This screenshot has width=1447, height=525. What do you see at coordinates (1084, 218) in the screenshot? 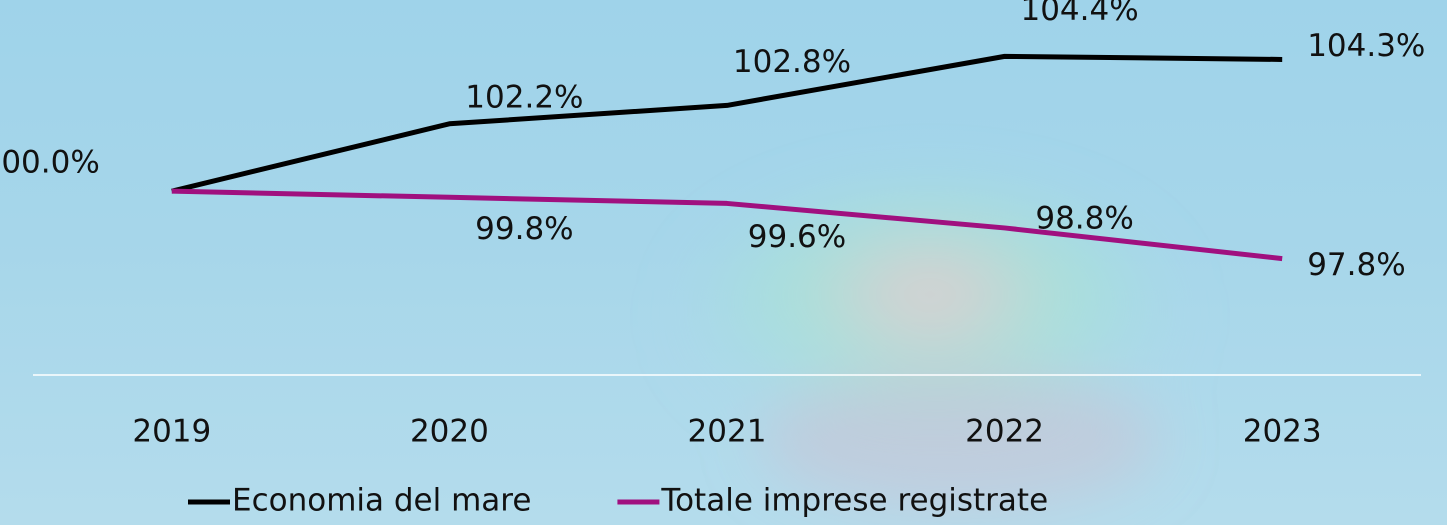
I see `data-label: 98.8%` at bounding box center [1084, 218].